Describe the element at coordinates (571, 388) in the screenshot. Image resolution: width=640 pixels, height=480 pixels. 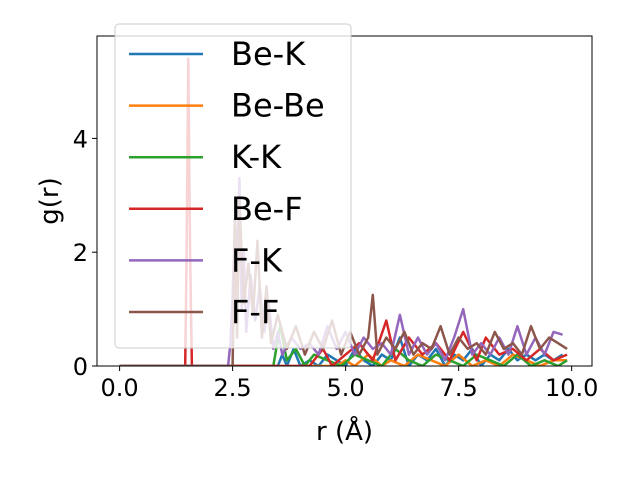
I see `x-tick-label: 10.0` at that location.